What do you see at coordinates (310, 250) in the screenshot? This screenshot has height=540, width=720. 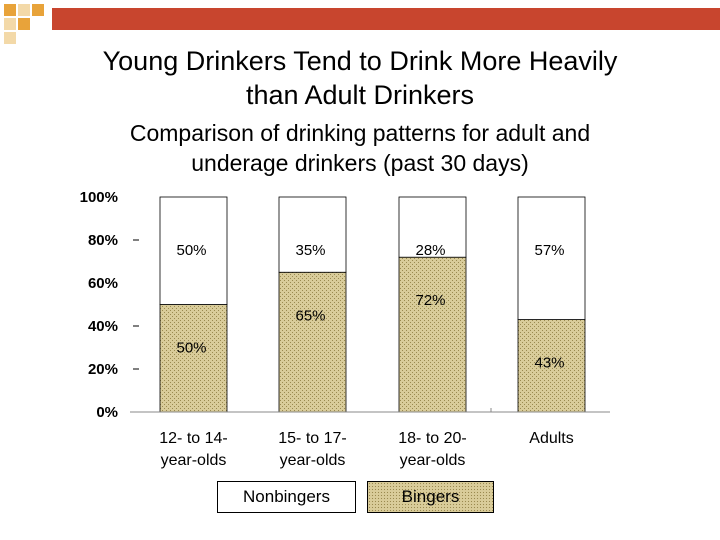 I see `data-label-nonbingers: 35%` at bounding box center [310, 250].